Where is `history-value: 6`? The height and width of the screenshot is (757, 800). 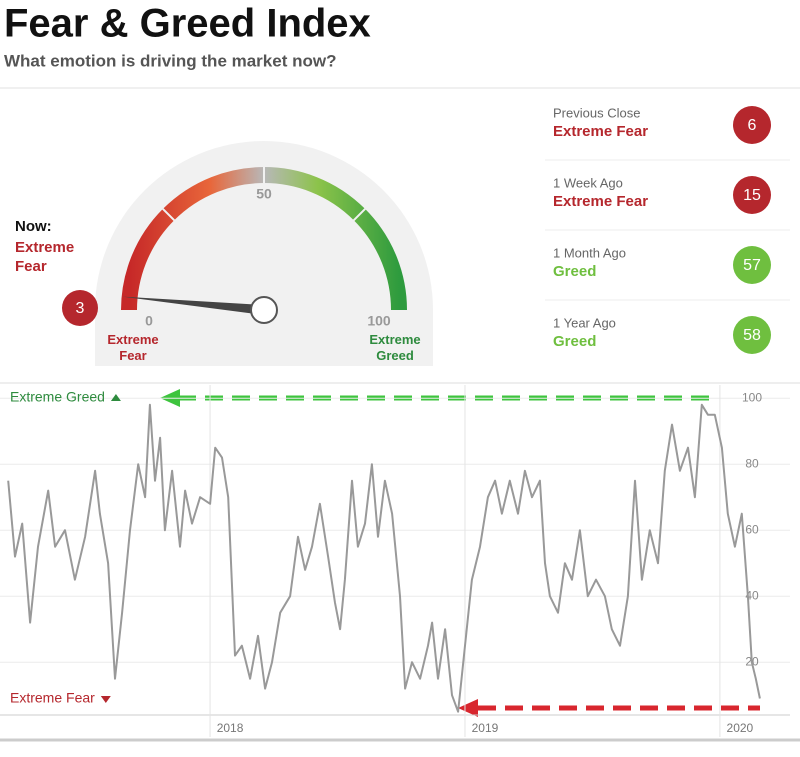
history-value: 6 is located at coordinates (752, 125).